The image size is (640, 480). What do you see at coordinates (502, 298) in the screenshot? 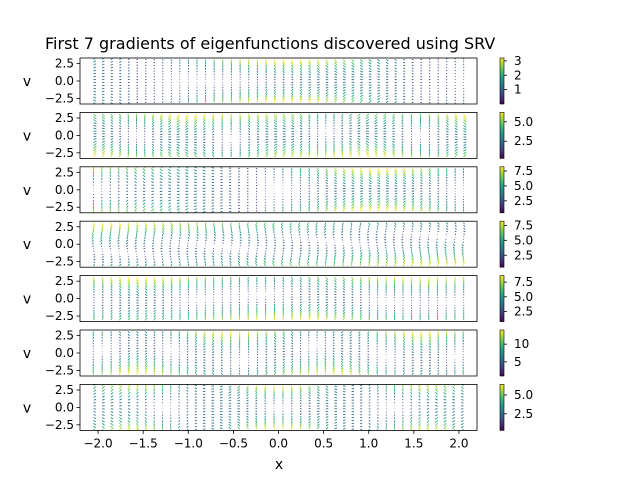
I see `colorbar` at bounding box center [502, 298].